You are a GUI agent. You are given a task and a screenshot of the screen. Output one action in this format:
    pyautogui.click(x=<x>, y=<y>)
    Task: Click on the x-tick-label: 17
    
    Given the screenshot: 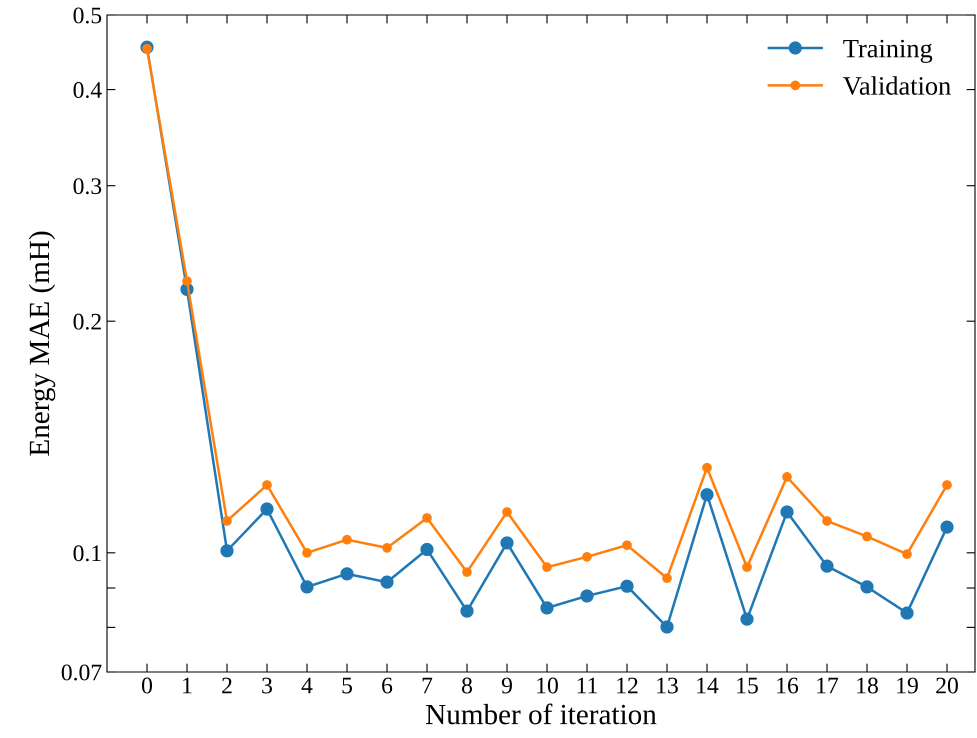 What is the action you would take?
    pyautogui.click(x=827, y=686)
    